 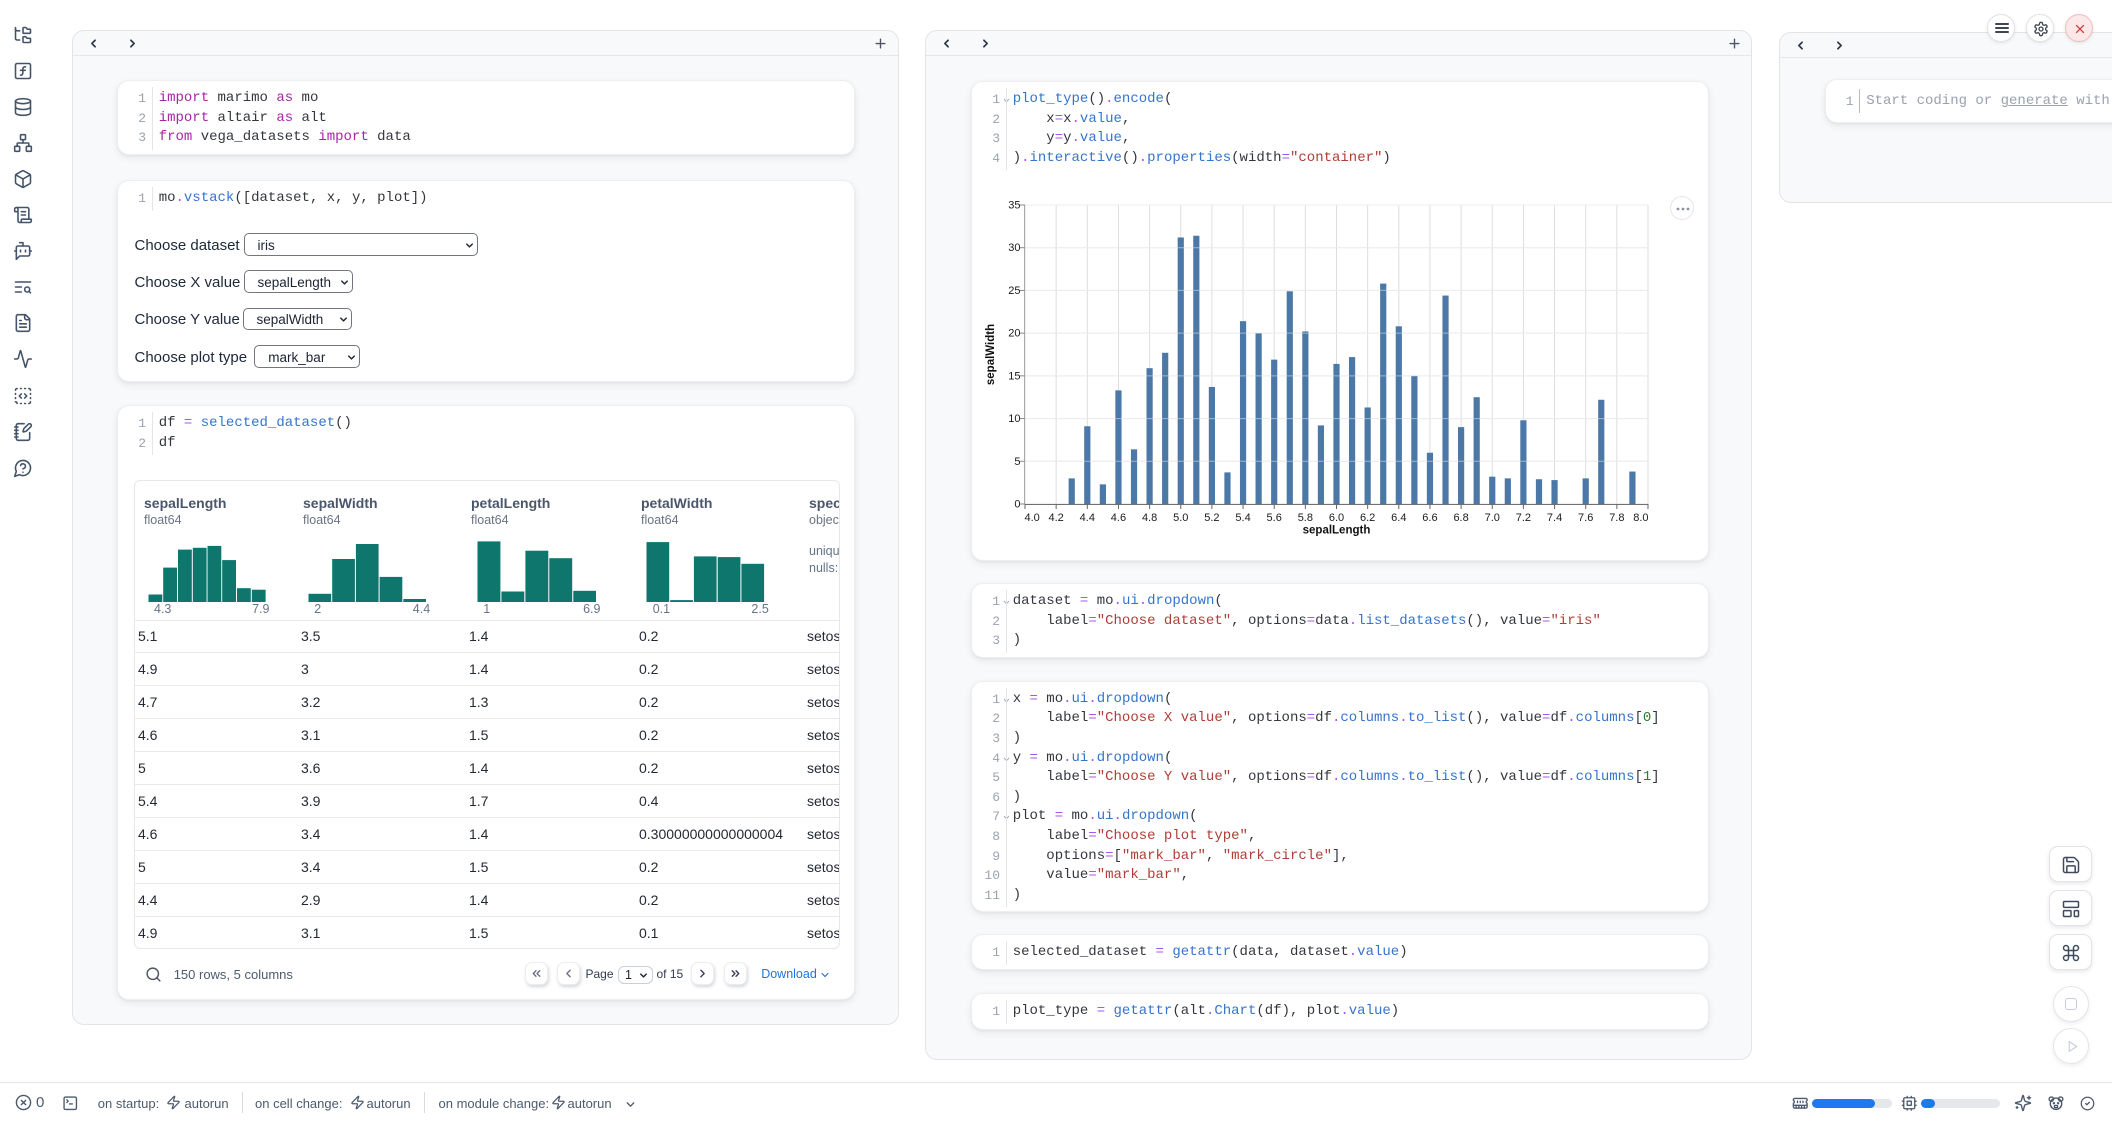 I want to click on svg-text: 7.4, so click(x=1554, y=518).